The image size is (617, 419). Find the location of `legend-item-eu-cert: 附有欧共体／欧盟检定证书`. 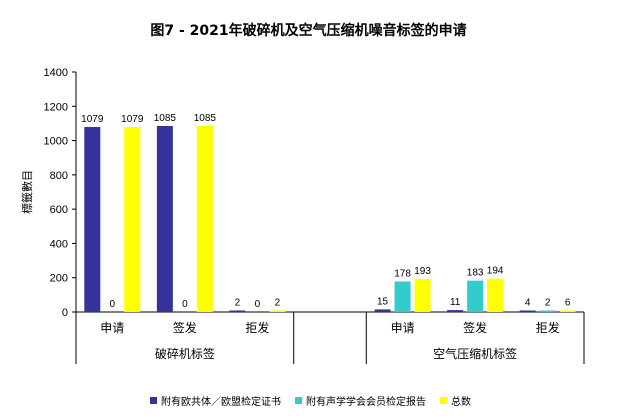

legend-item-eu-cert: 附有欧共体／欧盟检定证书 is located at coordinates (215, 400).